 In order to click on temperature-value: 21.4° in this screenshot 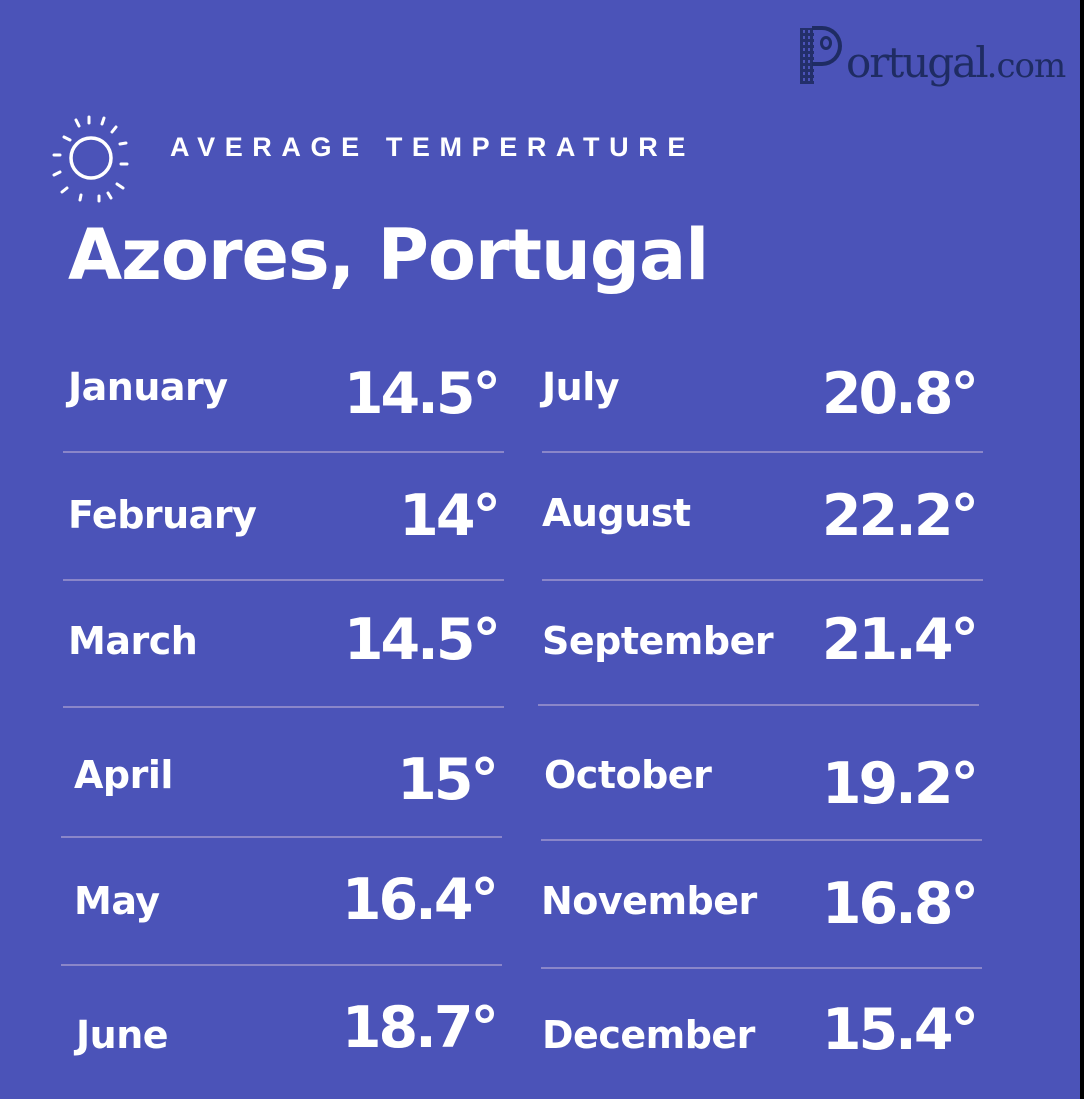, I will do `click(900, 640)`.